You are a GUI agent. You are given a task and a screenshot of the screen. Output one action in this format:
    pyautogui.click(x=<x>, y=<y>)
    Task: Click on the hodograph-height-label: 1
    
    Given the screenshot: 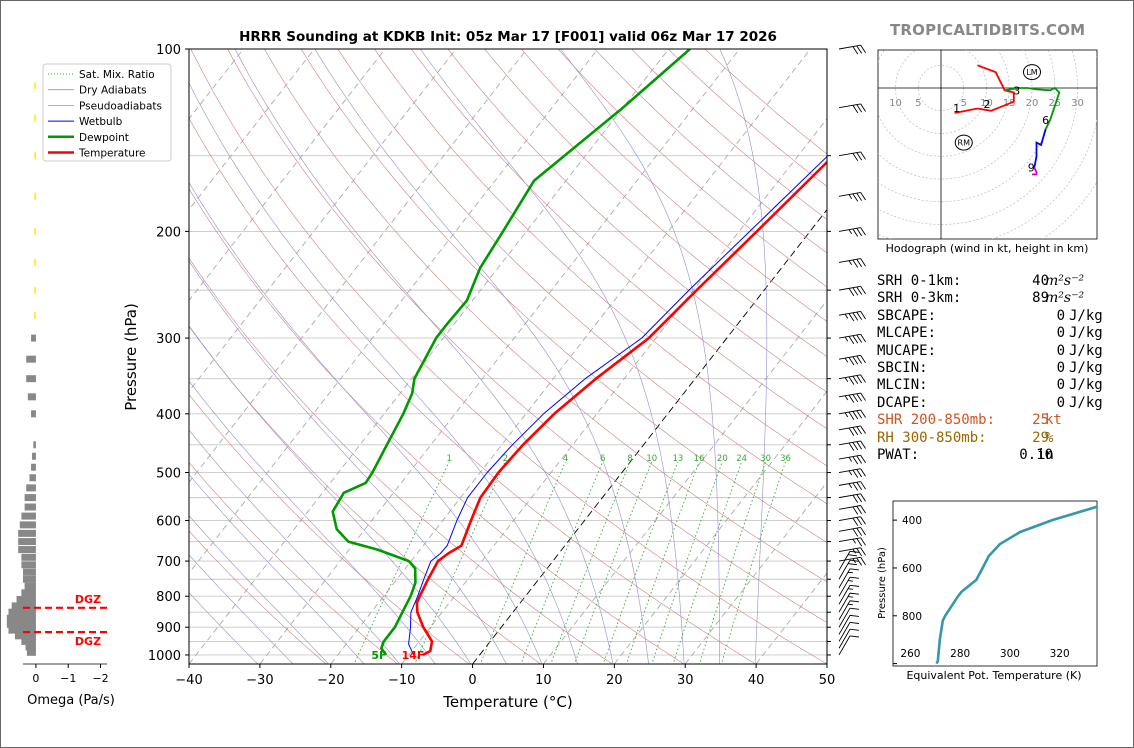 What is the action you would take?
    pyautogui.click(x=956, y=108)
    